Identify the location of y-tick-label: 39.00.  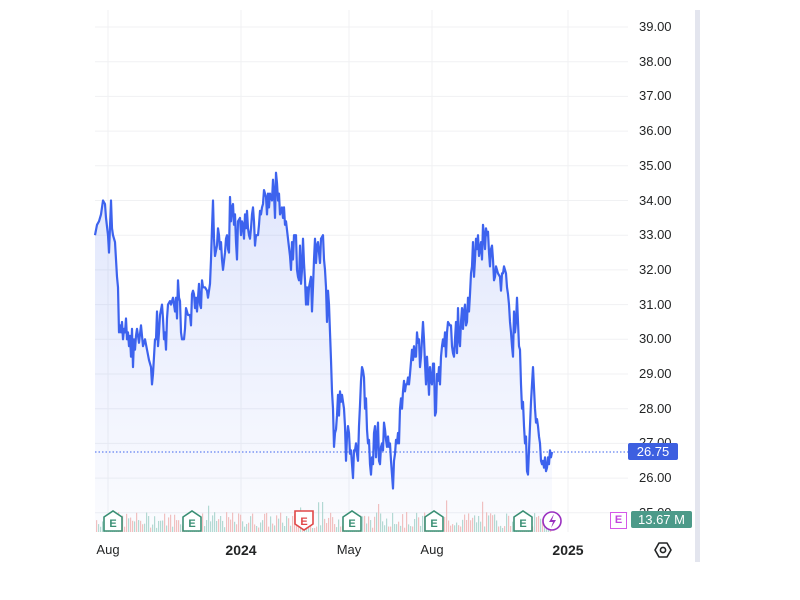
(655, 26).